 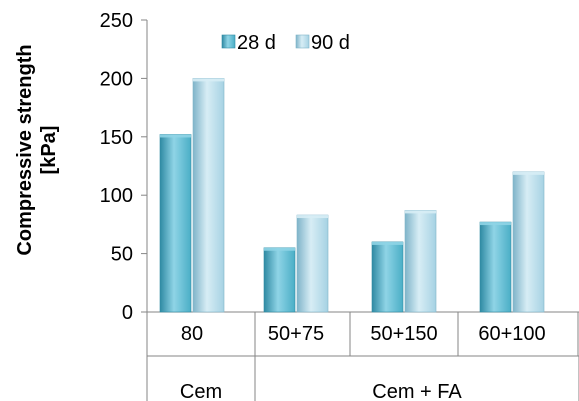 What do you see at coordinates (279, 280) in the screenshot?
I see `bar-28d-50+75` at bounding box center [279, 280].